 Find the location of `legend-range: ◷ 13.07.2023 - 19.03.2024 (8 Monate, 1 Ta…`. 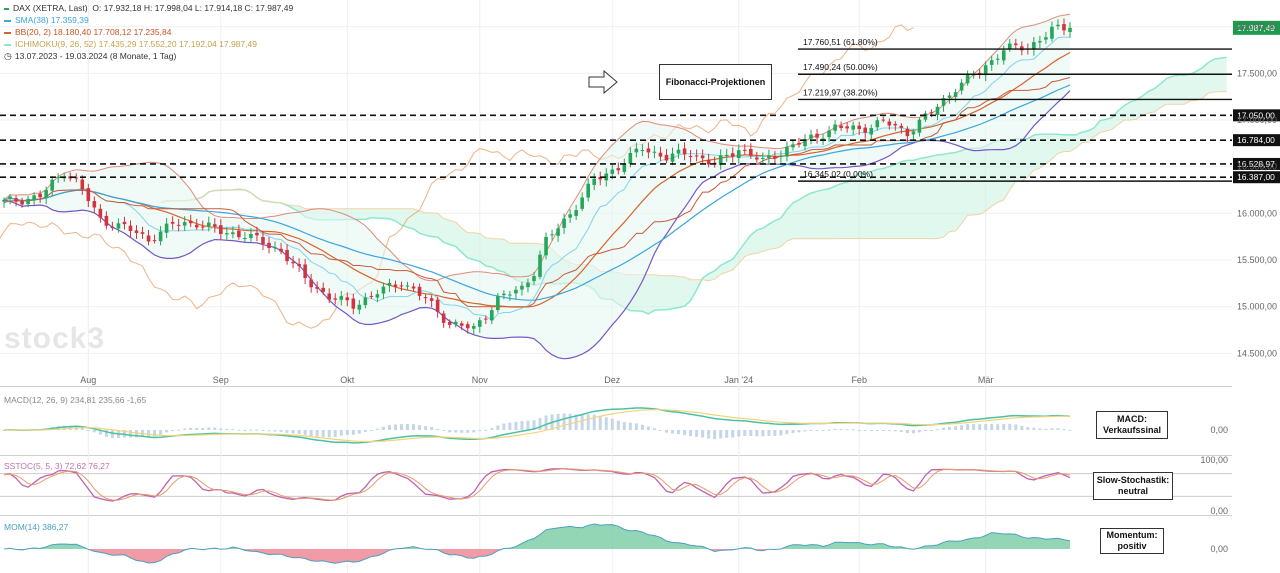

legend-range: ◷ 13.07.2023 - 19.03.2024 (8 Monate, 1 Ta… is located at coordinates (148, 56).